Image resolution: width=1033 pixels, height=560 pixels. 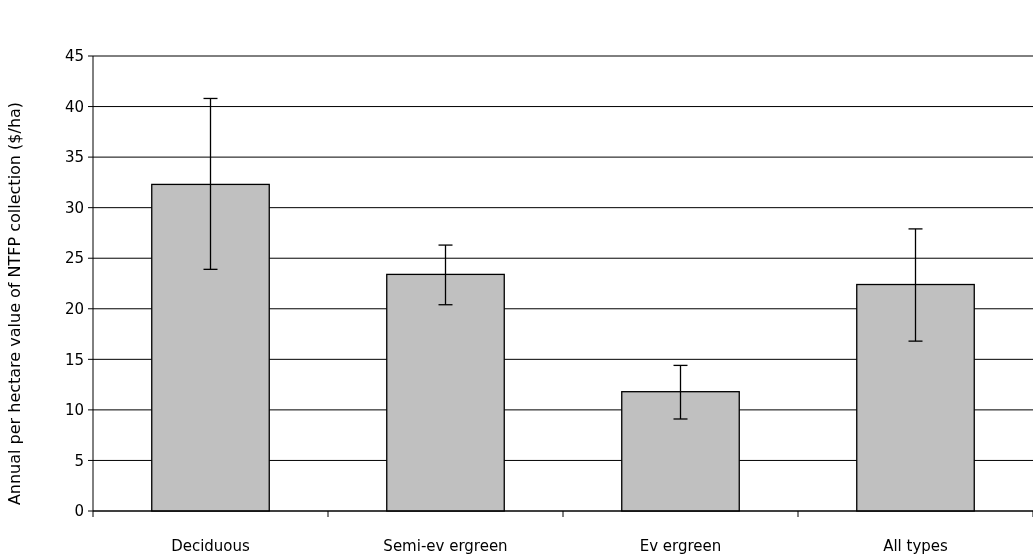 I want to click on x-tick-label: Deciduous, so click(x=211, y=546).